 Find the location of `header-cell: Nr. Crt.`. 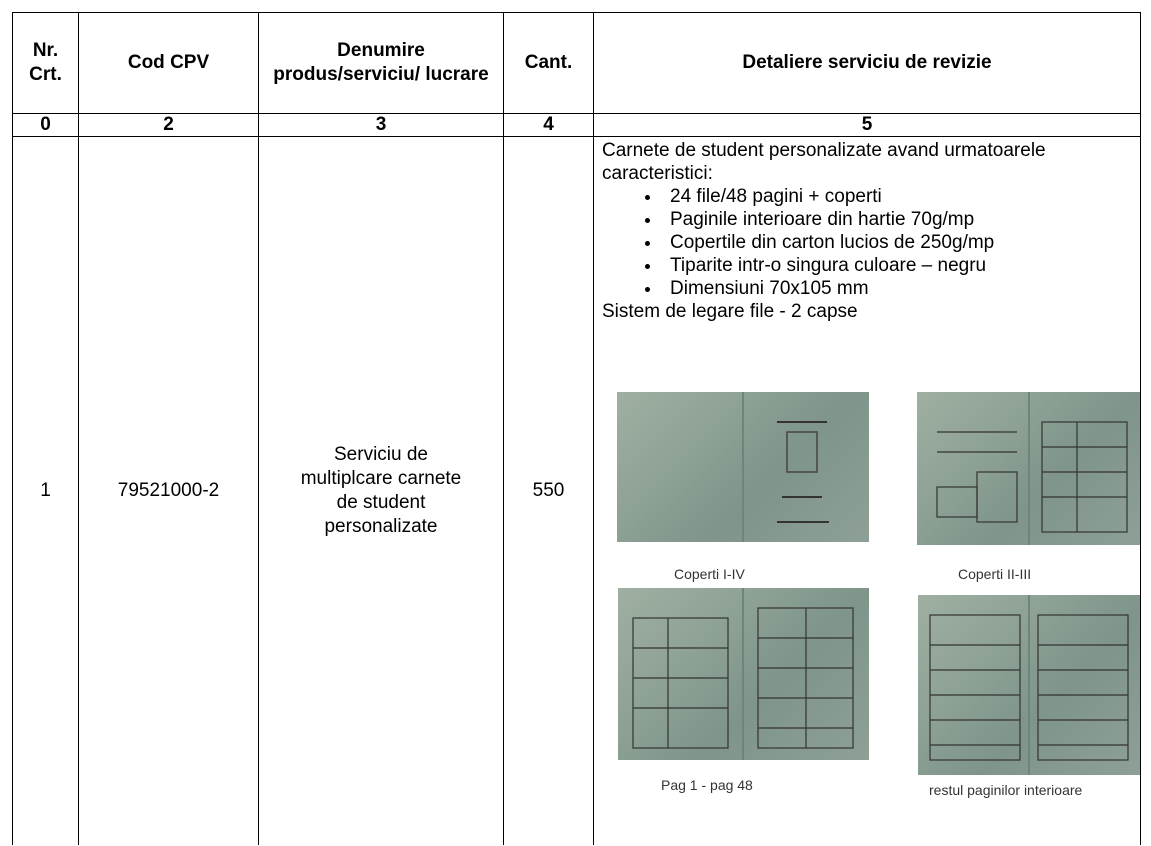

header-cell: Nr. Crt. is located at coordinates (45, 63).